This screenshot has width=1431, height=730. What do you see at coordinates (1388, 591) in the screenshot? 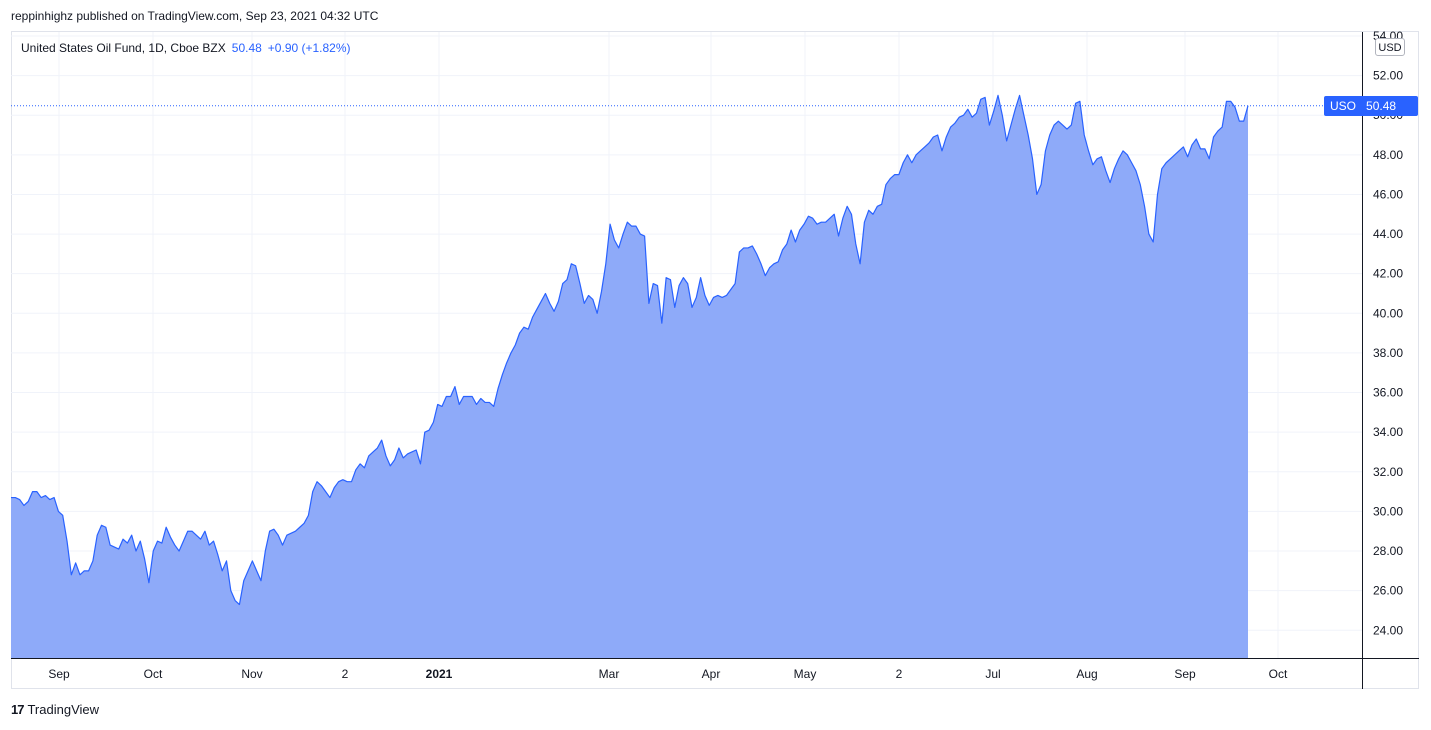
I see `y-tick-label: 26.00` at bounding box center [1388, 591].